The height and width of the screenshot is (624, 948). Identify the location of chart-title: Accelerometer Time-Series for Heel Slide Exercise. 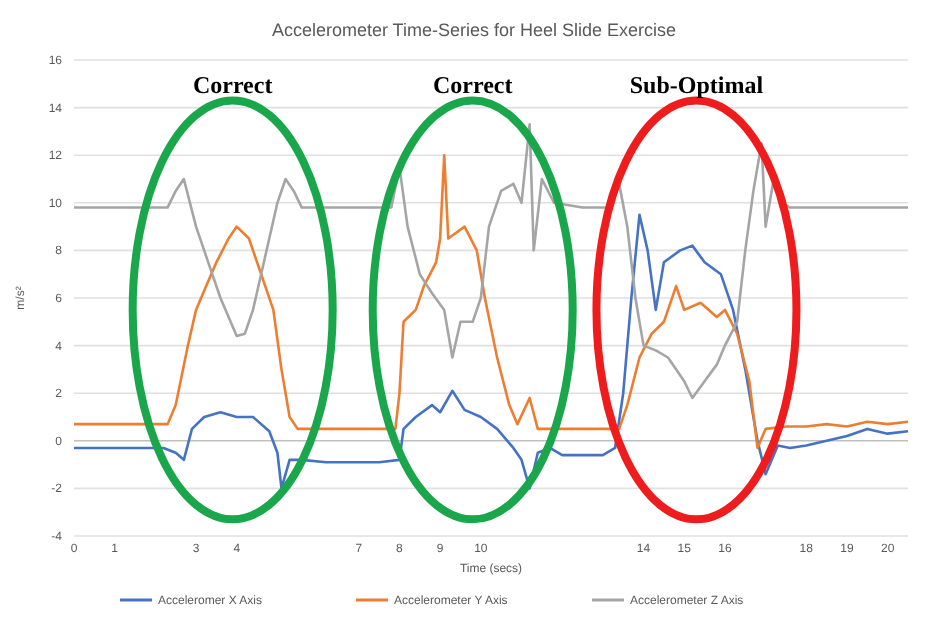
(474, 30).